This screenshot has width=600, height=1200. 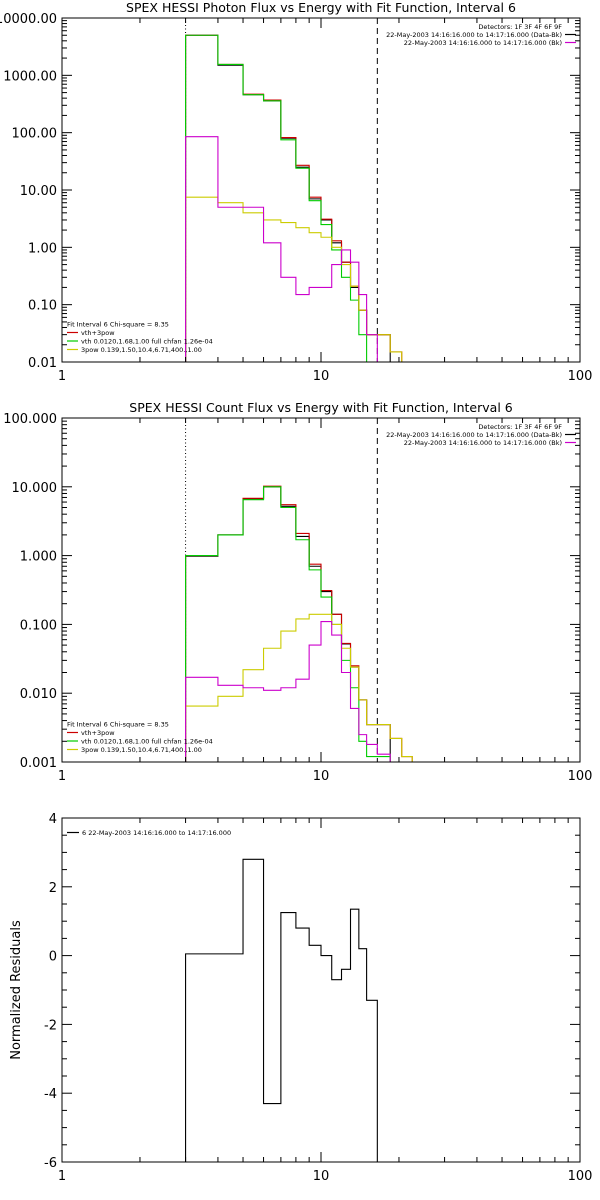 What do you see at coordinates (38, 557) in the screenshot?
I see `y-tick-label: 1.000` at bounding box center [38, 557].